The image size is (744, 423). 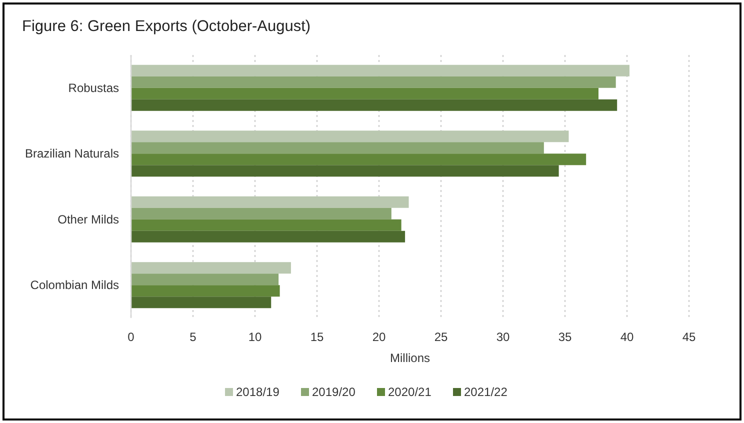 I want to click on x-tick-label: 0, so click(x=131, y=337).